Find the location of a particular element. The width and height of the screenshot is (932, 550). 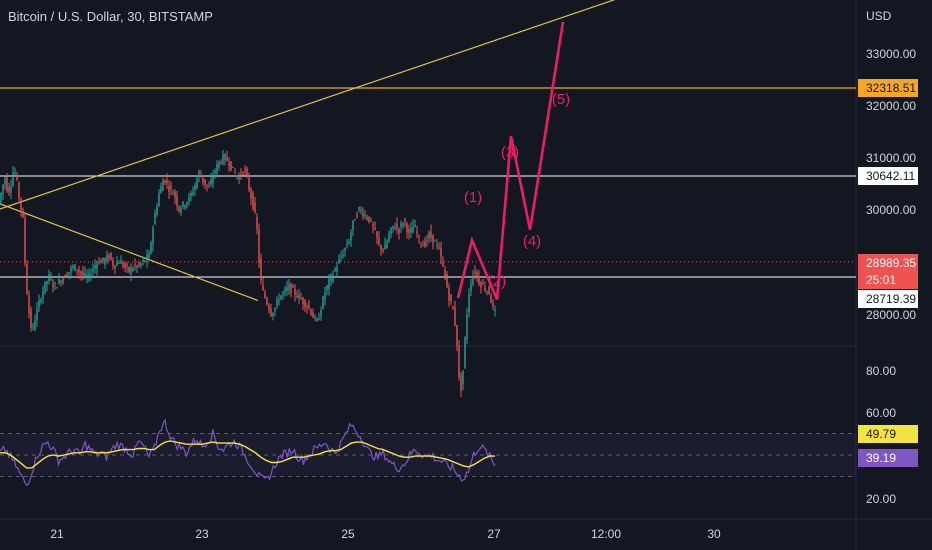

upper-level-price-tag: 30642.11 is located at coordinates (888, 176).